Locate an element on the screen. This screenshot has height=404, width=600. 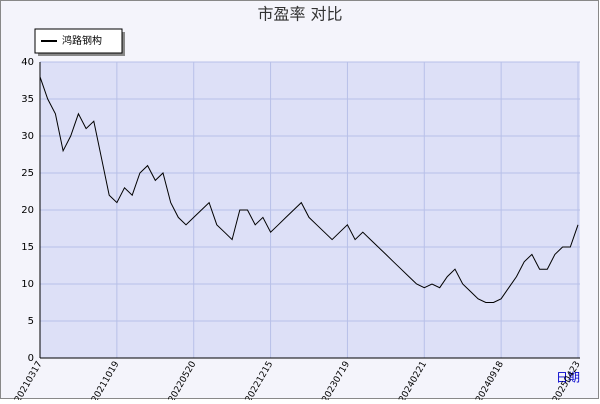
y-tick-label: 35 is located at coordinates (27, 99).